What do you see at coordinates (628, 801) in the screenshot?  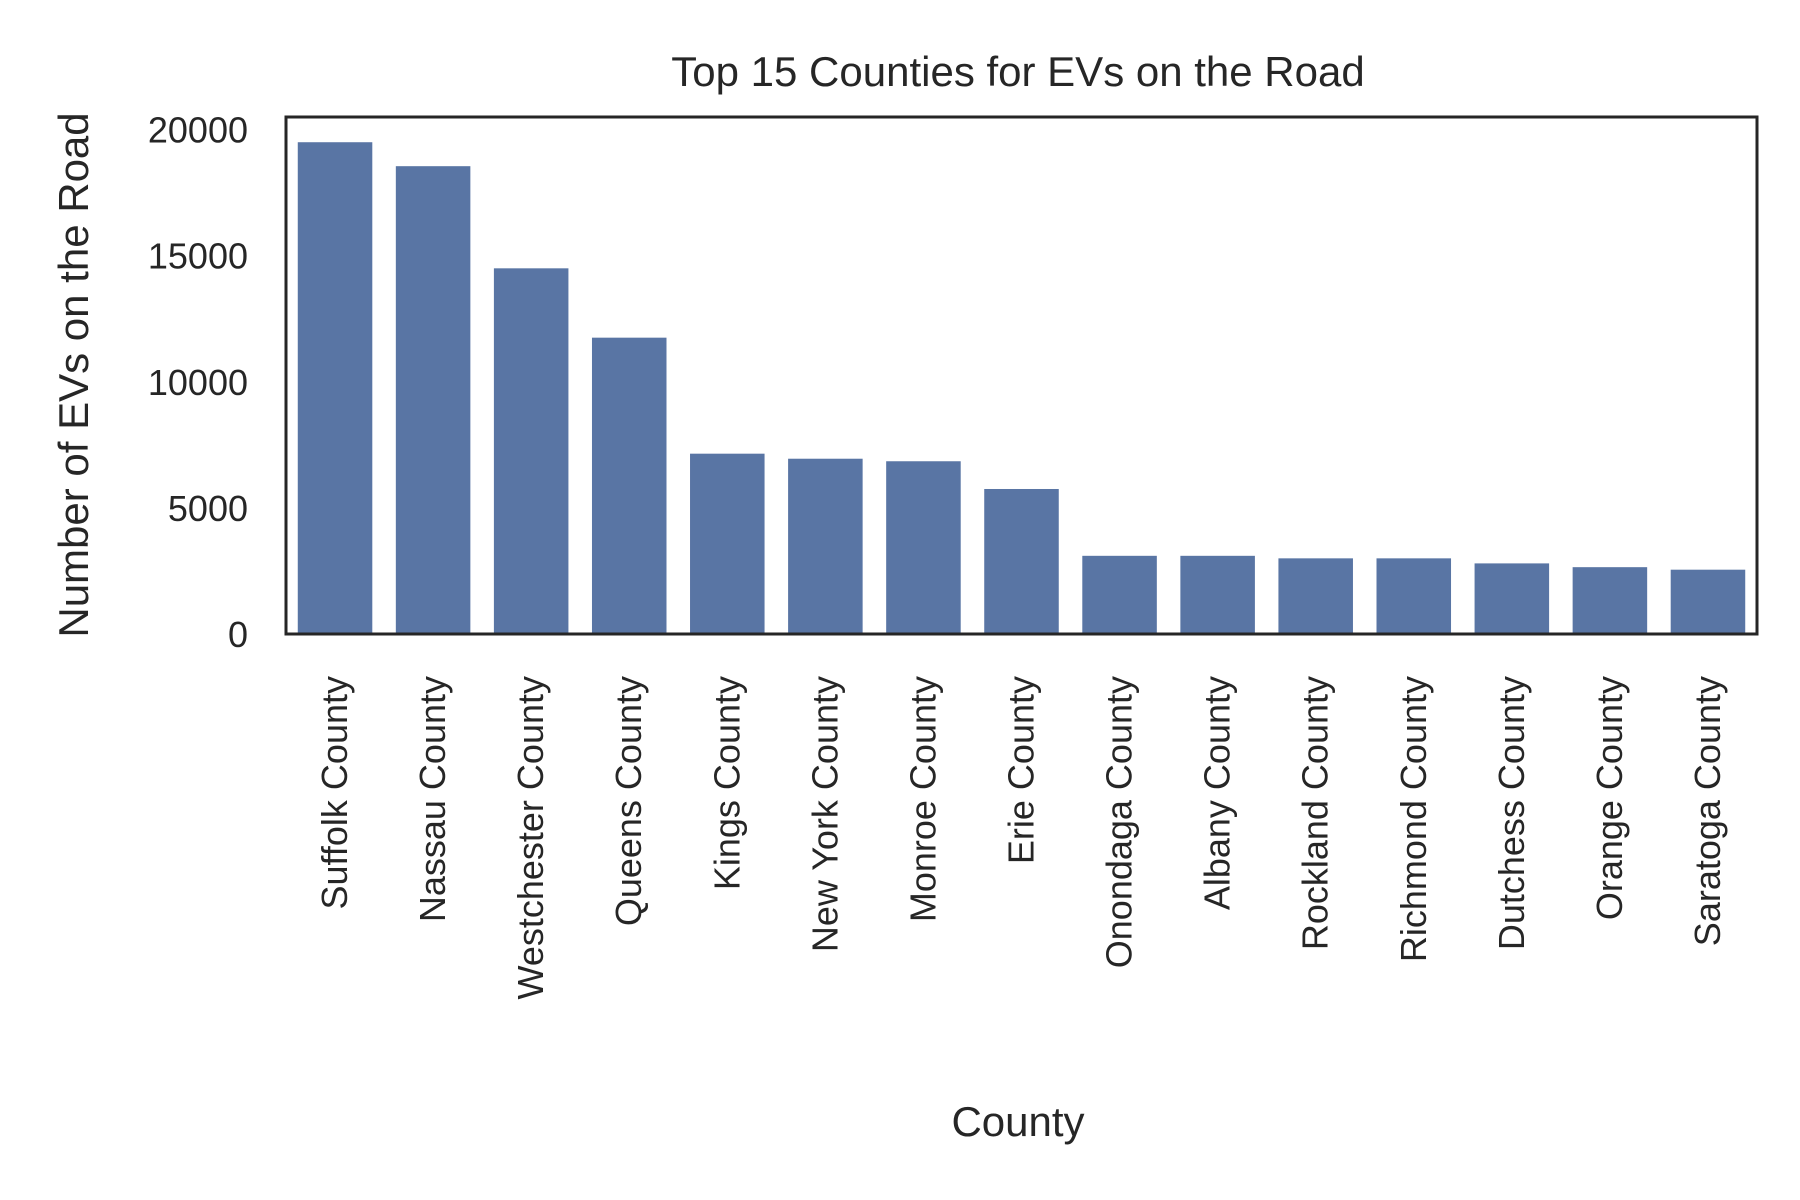 I see `x-tick-label: Queens County` at bounding box center [628, 801].